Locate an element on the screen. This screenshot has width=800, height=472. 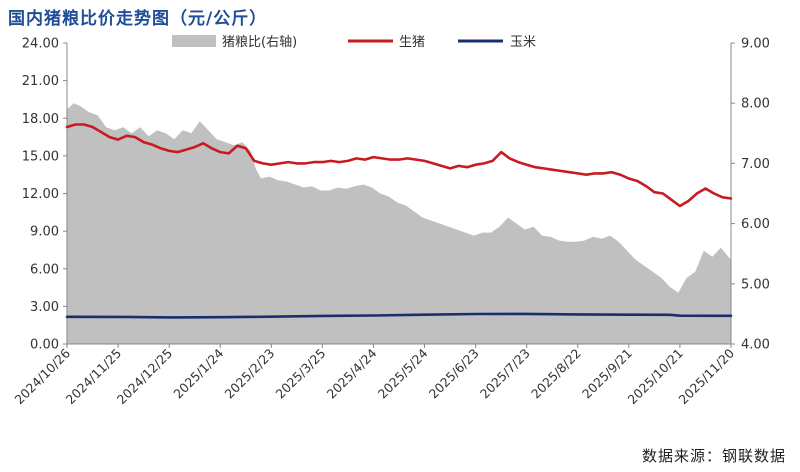
x-tick-label: 2024/12/25 is located at coordinates (145, 377).